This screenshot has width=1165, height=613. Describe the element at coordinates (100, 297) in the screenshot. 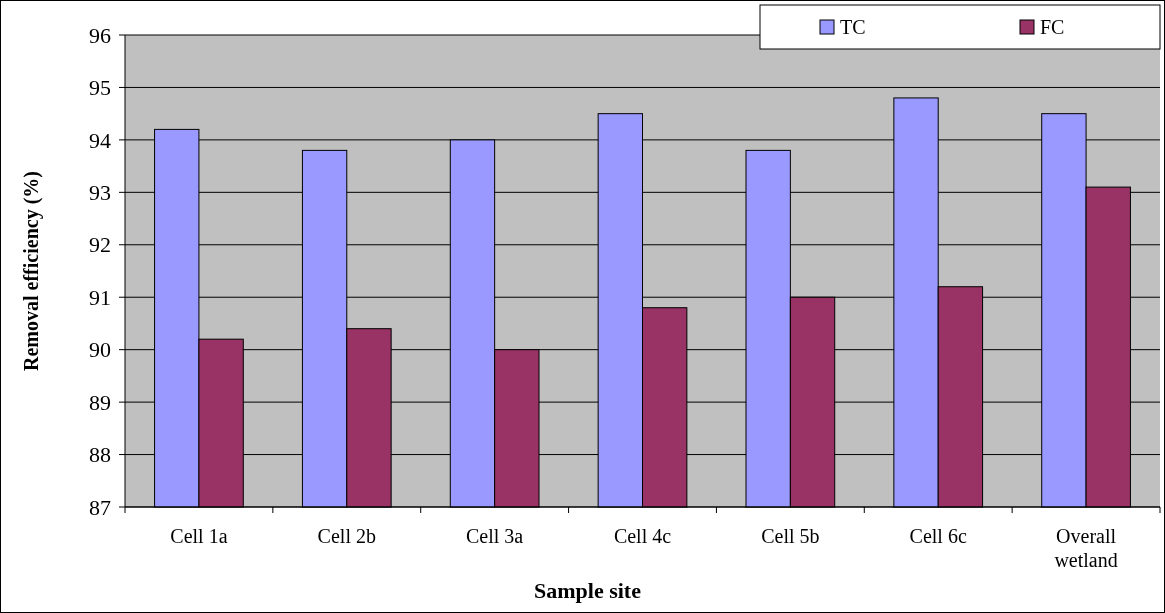

I see `y-tick-label: 91` at that location.